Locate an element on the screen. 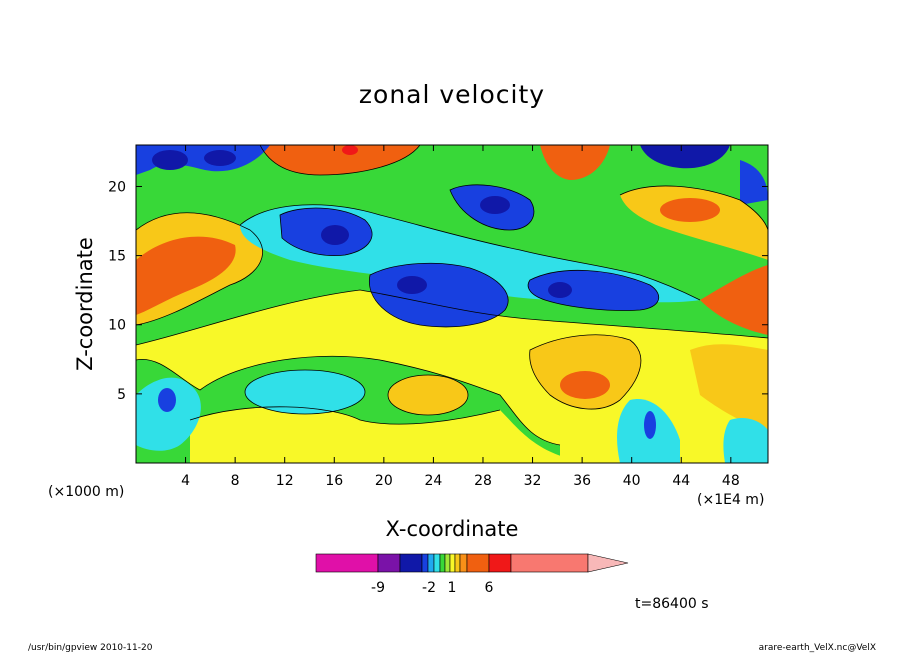  x-tick-label: 24 is located at coordinates (433, 481).